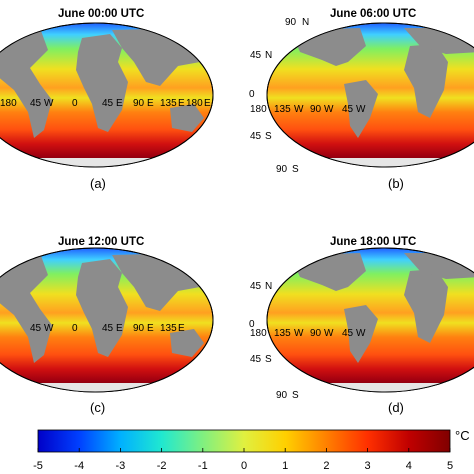 The image size is (474, 474). What do you see at coordinates (38, 466) in the screenshot?
I see `colorbar-tick-label: -5` at bounding box center [38, 466].